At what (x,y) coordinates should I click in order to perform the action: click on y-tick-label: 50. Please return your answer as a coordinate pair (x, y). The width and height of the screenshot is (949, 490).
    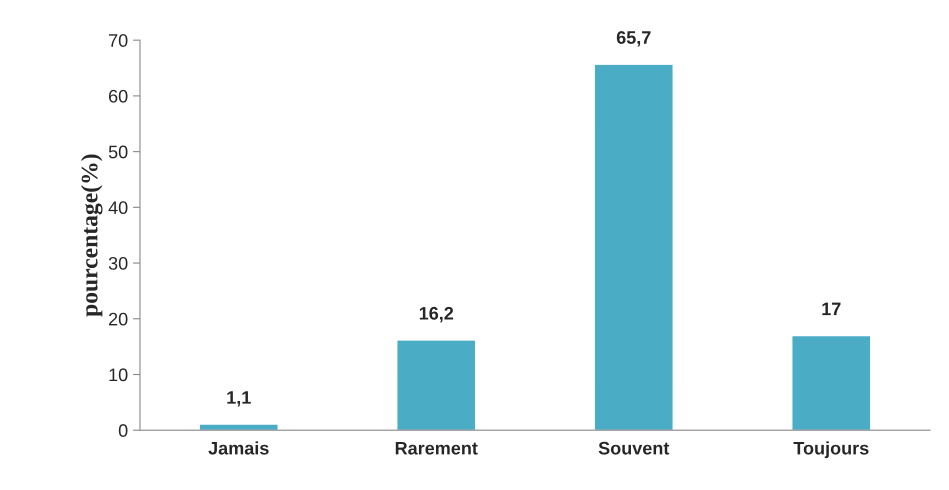
    Looking at the image, I should click on (118, 152).